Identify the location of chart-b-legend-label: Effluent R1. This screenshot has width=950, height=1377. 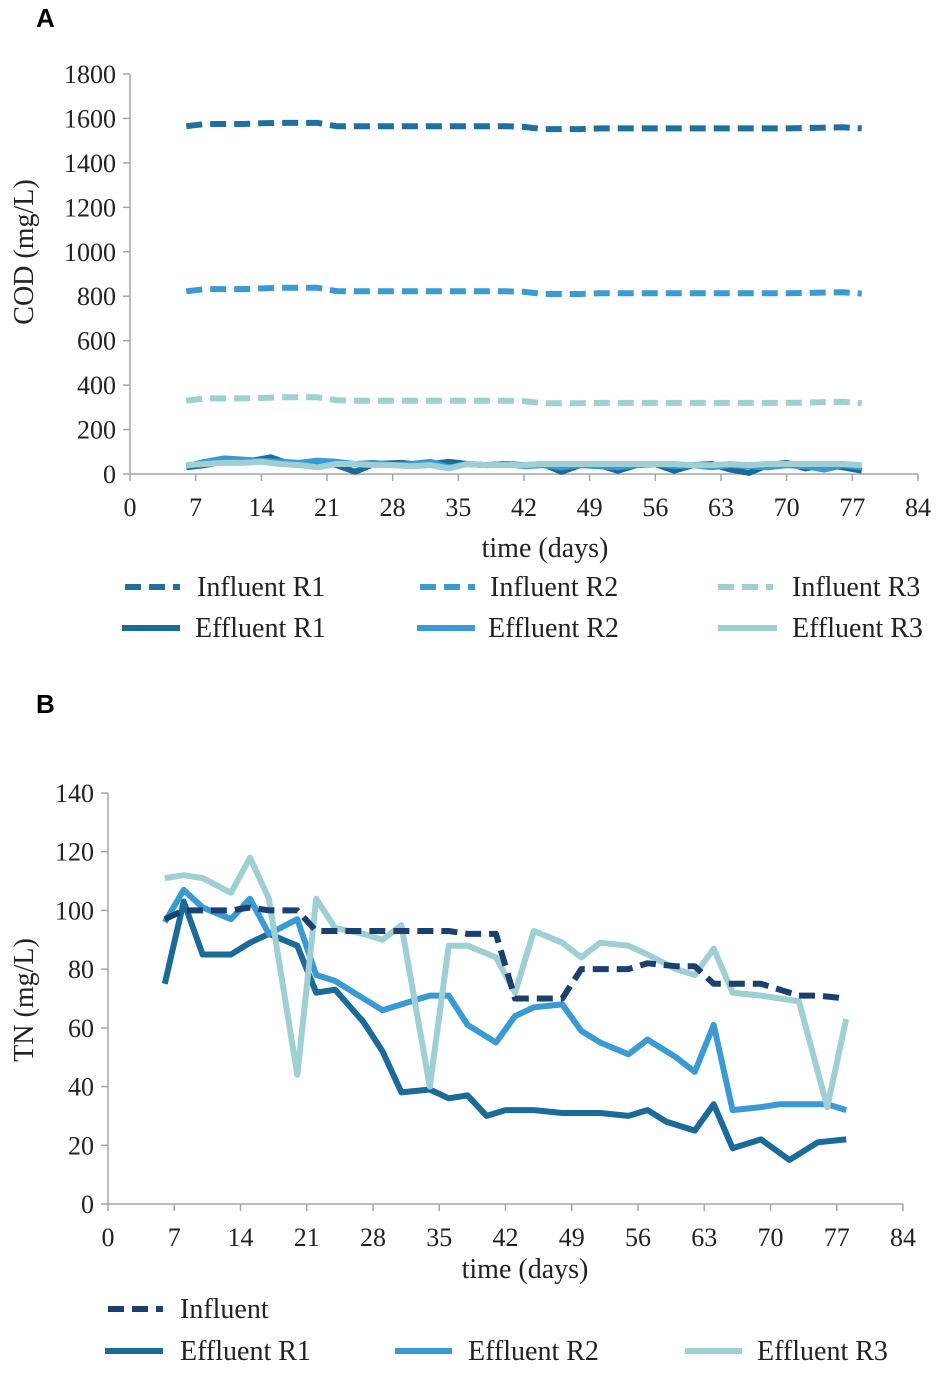
(245, 1351).